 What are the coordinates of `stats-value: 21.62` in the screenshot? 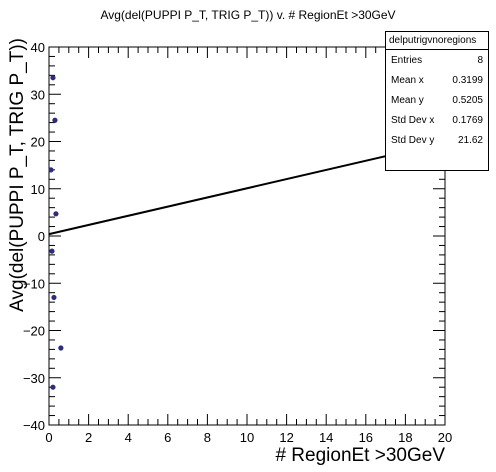 It's located at (470, 140).